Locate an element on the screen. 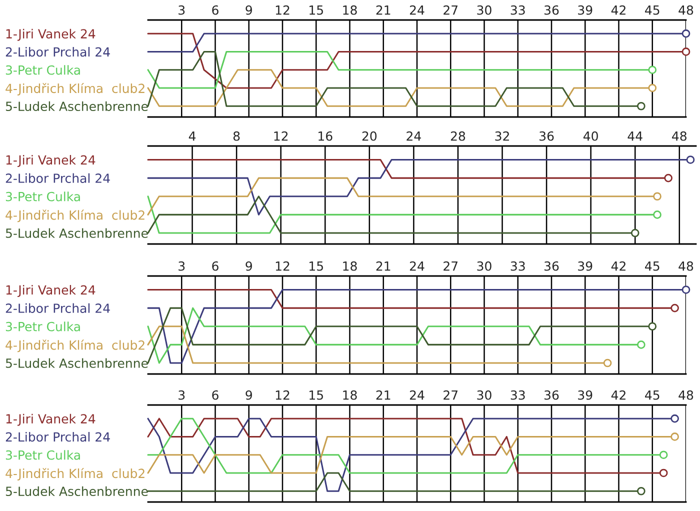 The width and height of the screenshot is (700, 511). x-tick-label: 8 is located at coordinates (236, 136).